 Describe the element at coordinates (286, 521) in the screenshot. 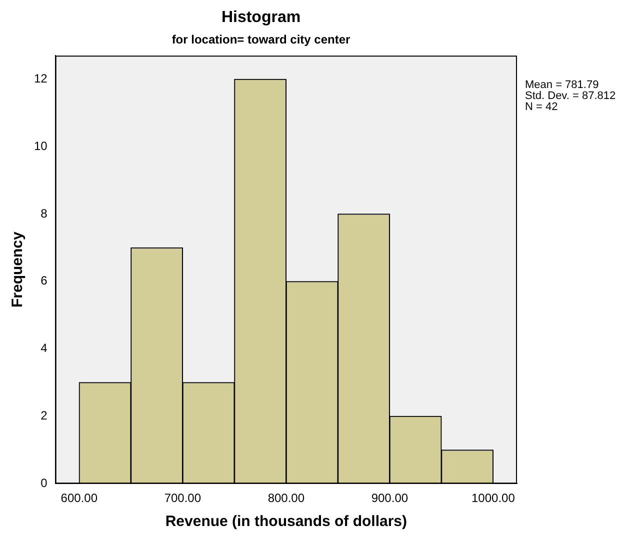

I see `x-axis-title: Revenue (in thousands of dollars)` at that location.